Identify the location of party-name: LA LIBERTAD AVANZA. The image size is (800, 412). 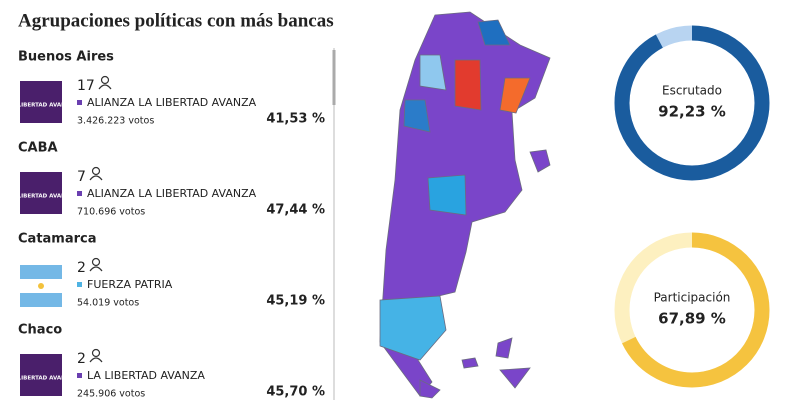
(146, 375).